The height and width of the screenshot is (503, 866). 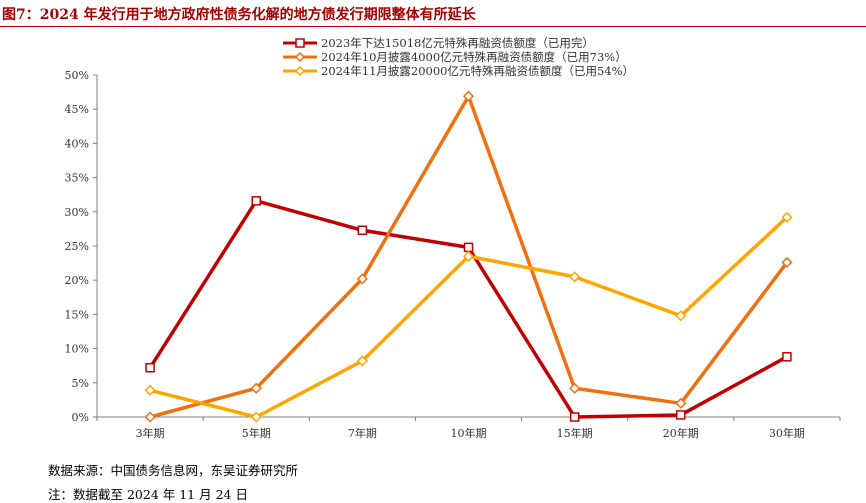 What do you see at coordinates (477, 71) in the screenshot?
I see `legend-label: 2024年11月披露20000亿元特殊再融资债额度（已用54%）` at bounding box center [477, 71].